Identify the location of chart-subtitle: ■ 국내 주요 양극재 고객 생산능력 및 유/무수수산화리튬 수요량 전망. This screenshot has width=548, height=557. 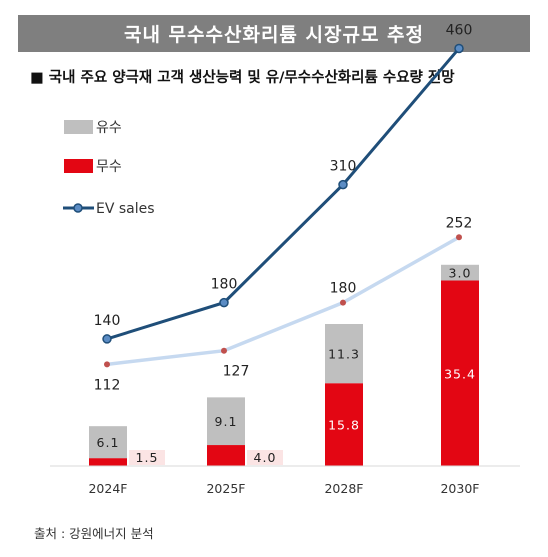
(242, 78).